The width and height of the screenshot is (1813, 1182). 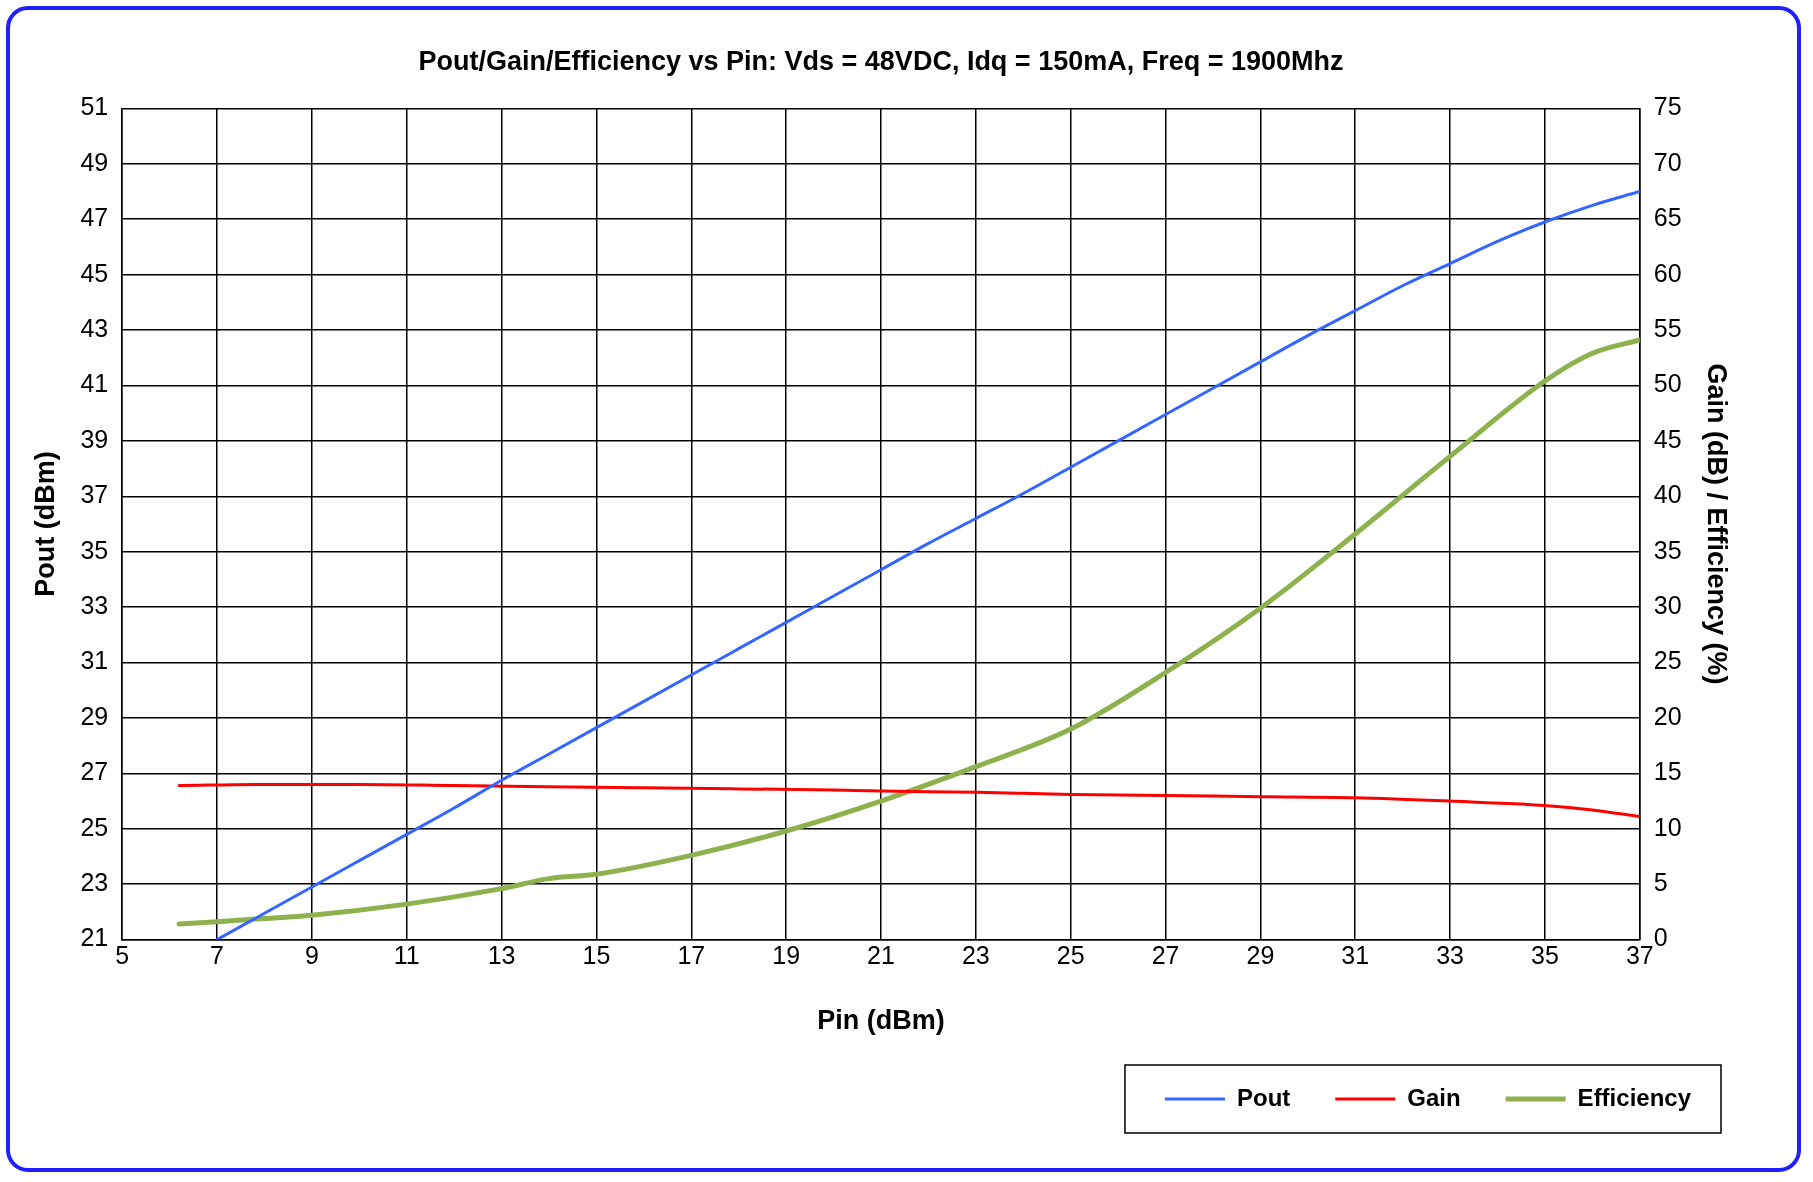 What do you see at coordinates (1667, 660) in the screenshot?
I see `y2-tick-label: 25` at bounding box center [1667, 660].